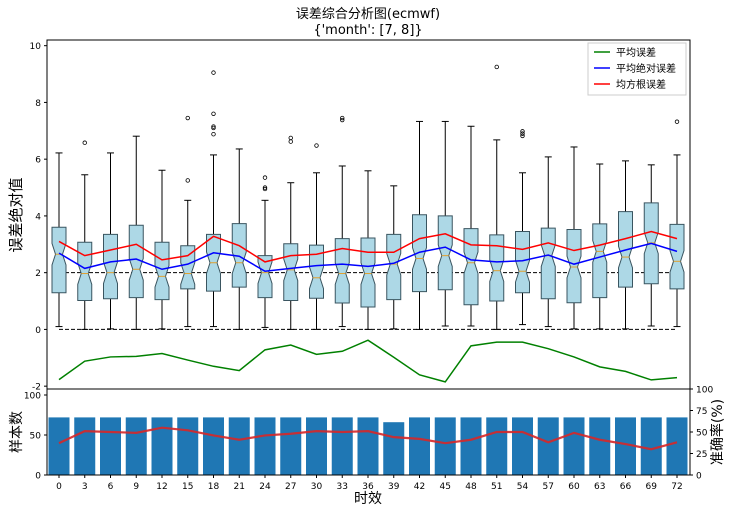  I want to click on x-tick-label: 66, so click(626, 487).